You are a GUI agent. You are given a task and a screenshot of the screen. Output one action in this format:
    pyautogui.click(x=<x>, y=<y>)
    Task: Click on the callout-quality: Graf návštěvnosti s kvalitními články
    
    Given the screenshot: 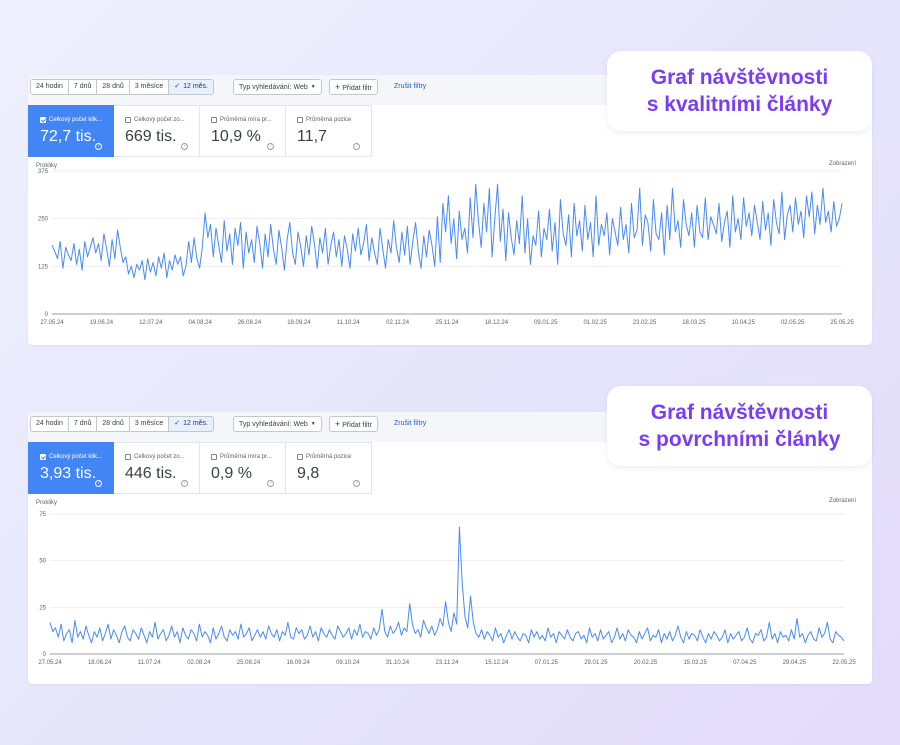 What is the action you would take?
    pyautogui.click(x=739, y=91)
    